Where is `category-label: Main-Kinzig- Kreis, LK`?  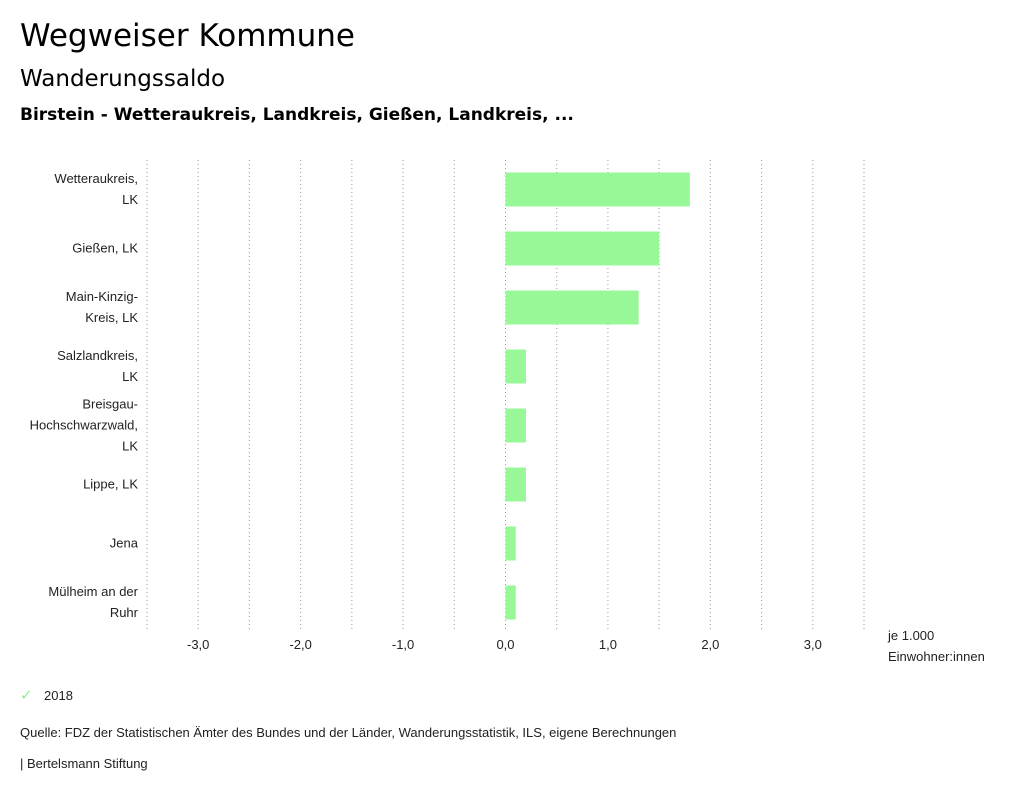
category-label: Main-Kinzig- Kreis, LK is located at coordinates (102, 307).